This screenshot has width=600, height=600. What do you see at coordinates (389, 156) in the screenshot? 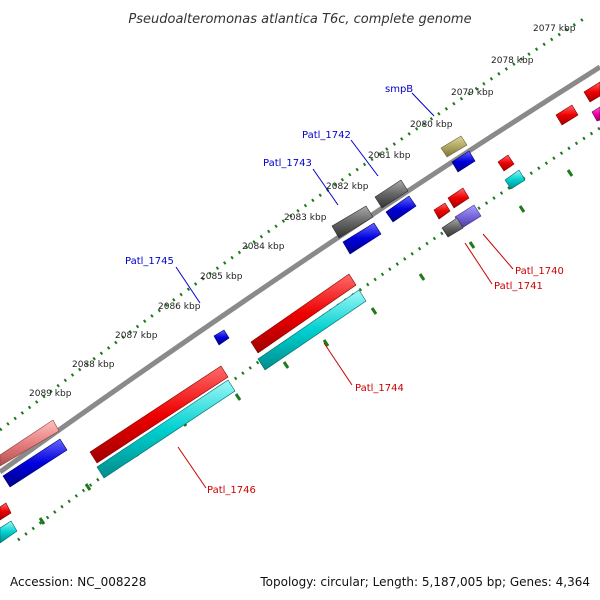
I see `tick-label: 2081 kbp` at bounding box center [389, 156].